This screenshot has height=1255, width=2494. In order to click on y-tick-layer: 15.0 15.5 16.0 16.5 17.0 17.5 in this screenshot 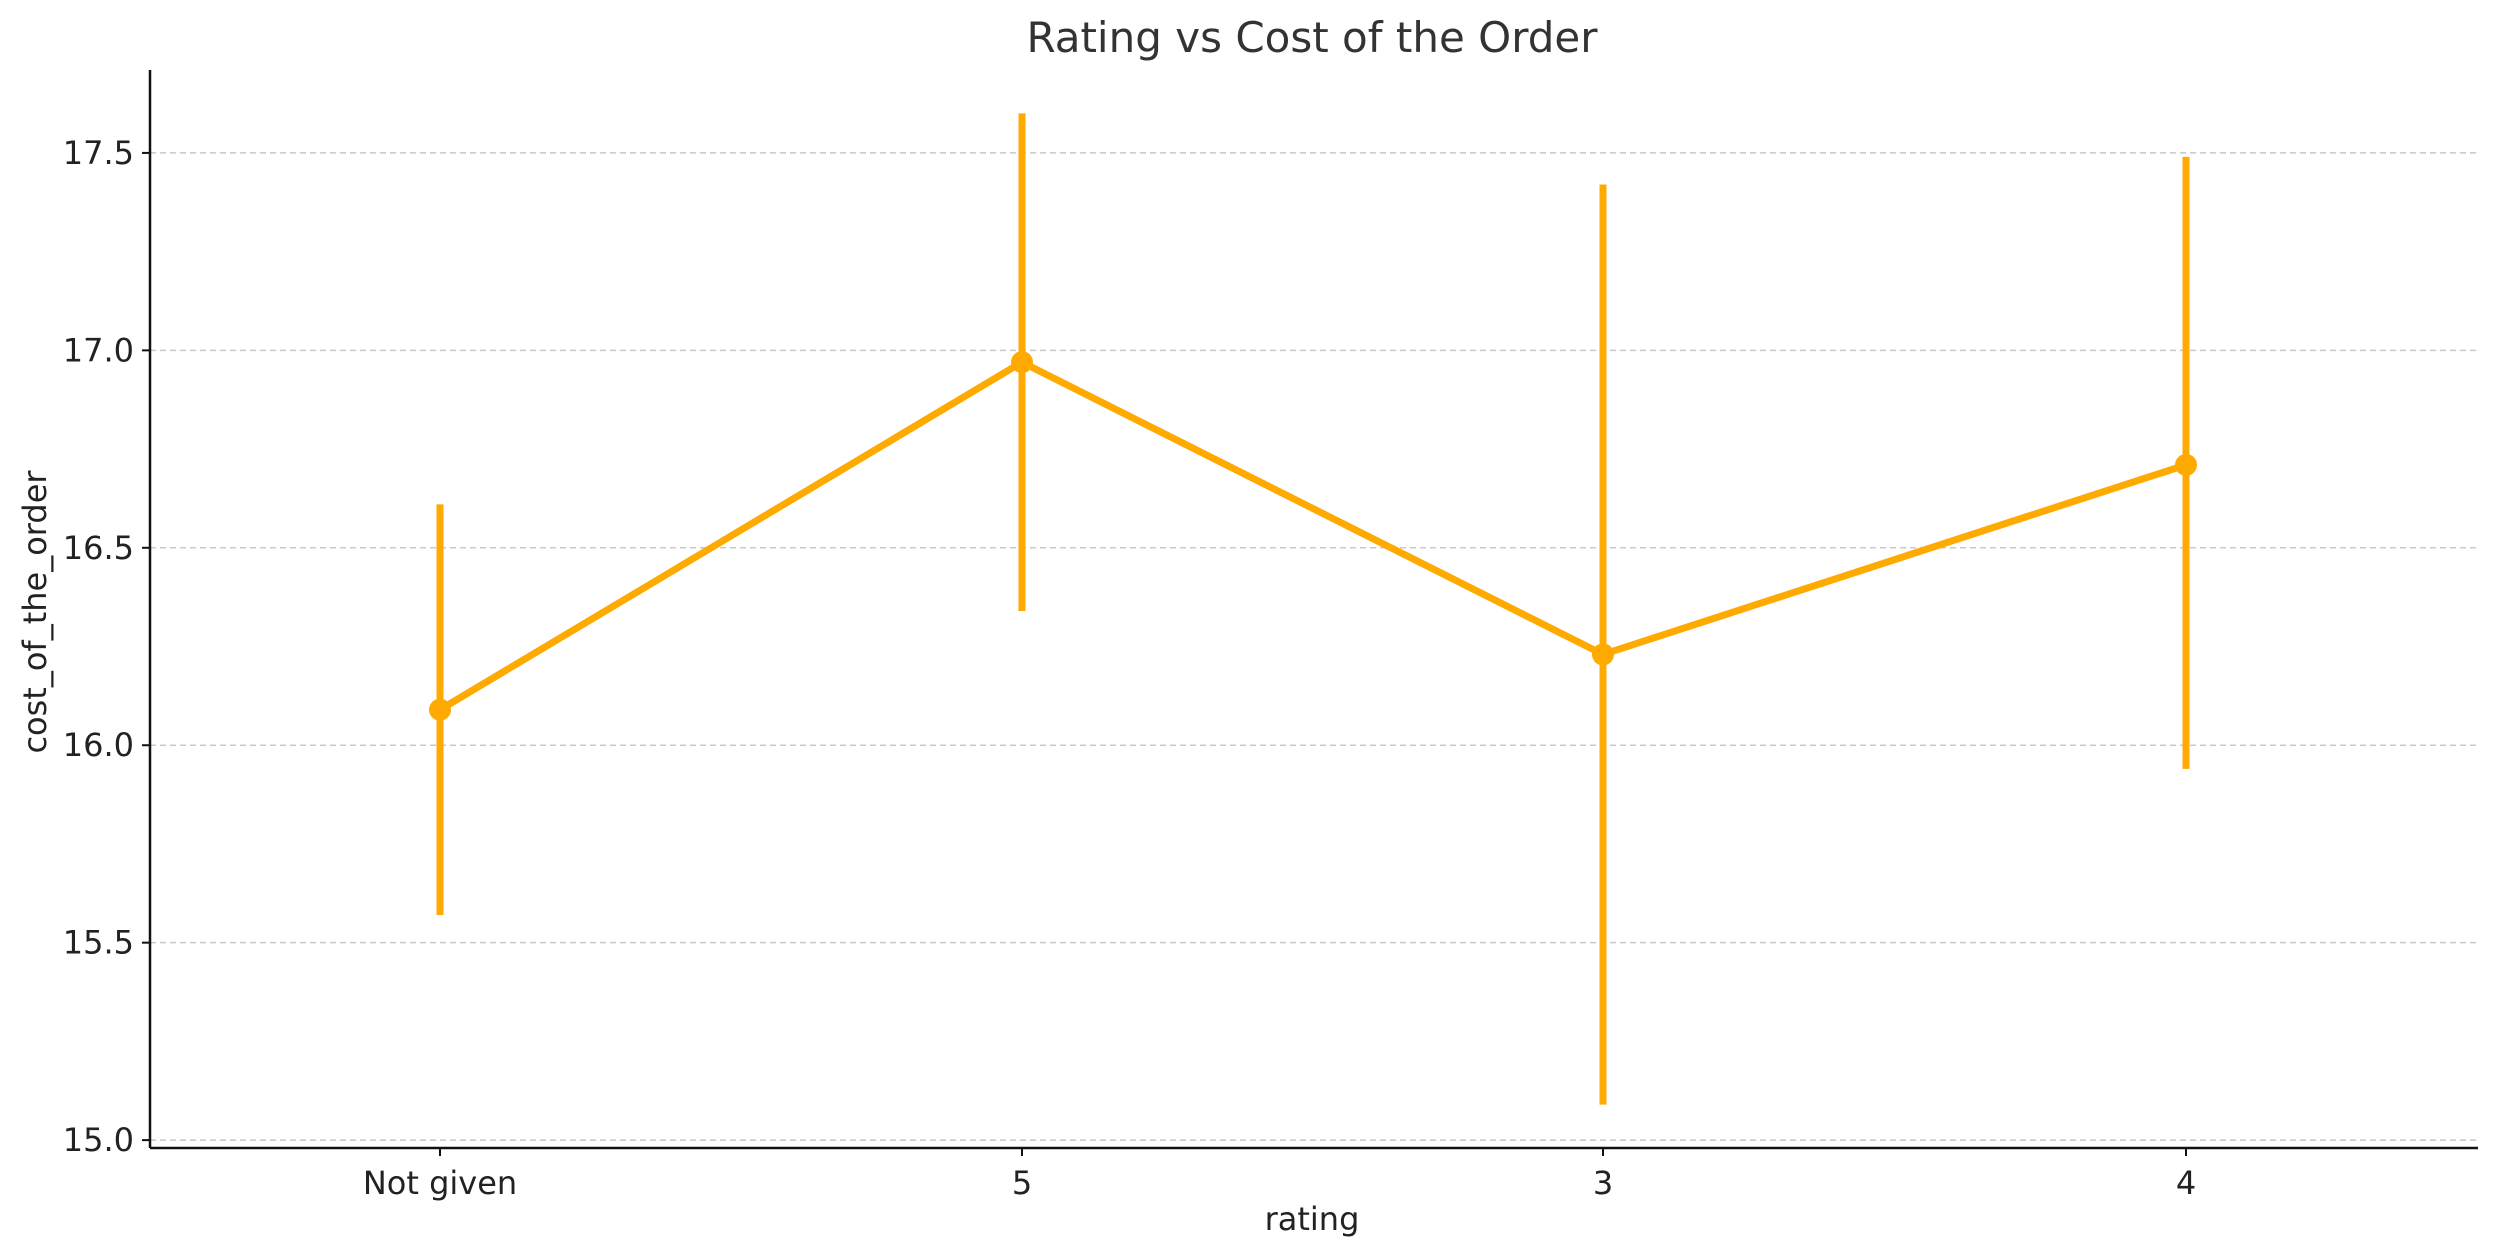, I will do `click(106, 646)`.